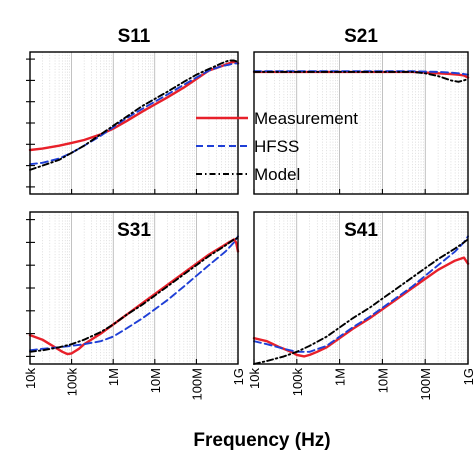 The width and height of the screenshot is (474, 474). What do you see at coordinates (261, 440) in the screenshot?
I see `x-axis-label: Frequency (Hz)` at bounding box center [261, 440].